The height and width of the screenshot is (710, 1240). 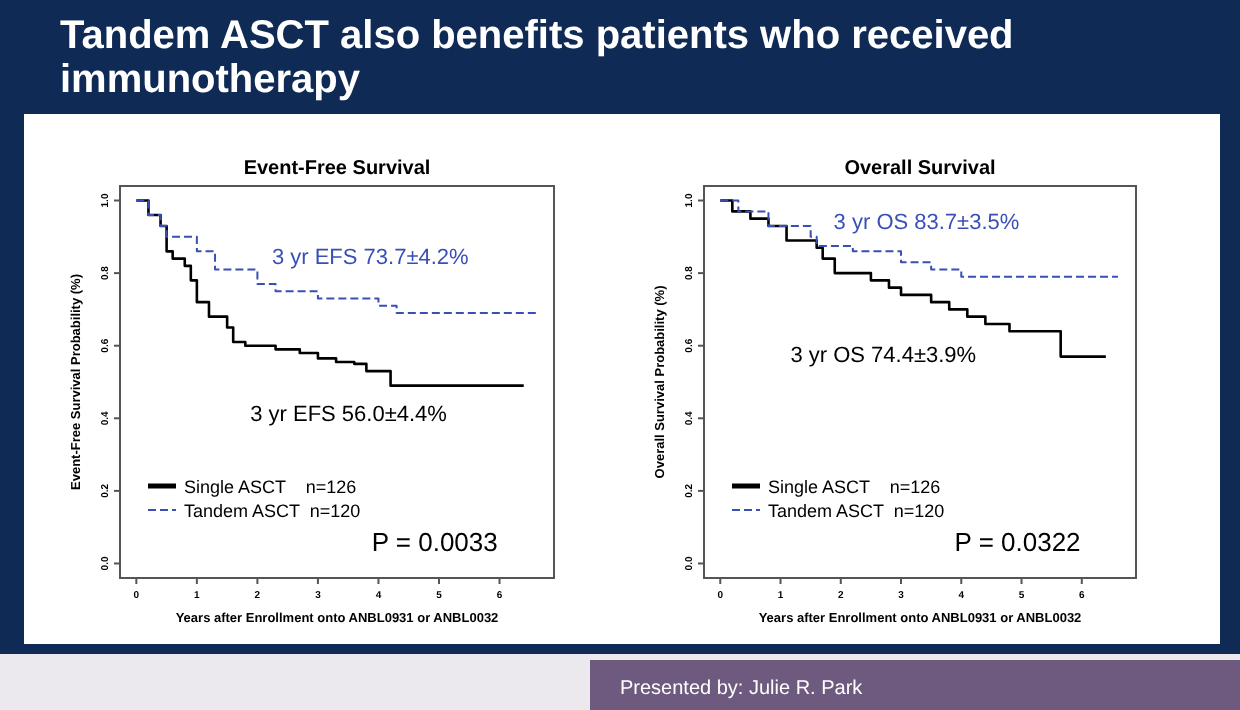 What do you see at coordinates (370, 258) in the screenshot?
I see `annotation: 3 yr EFS 73.7±4.2%` at bounding box center [370, 258].